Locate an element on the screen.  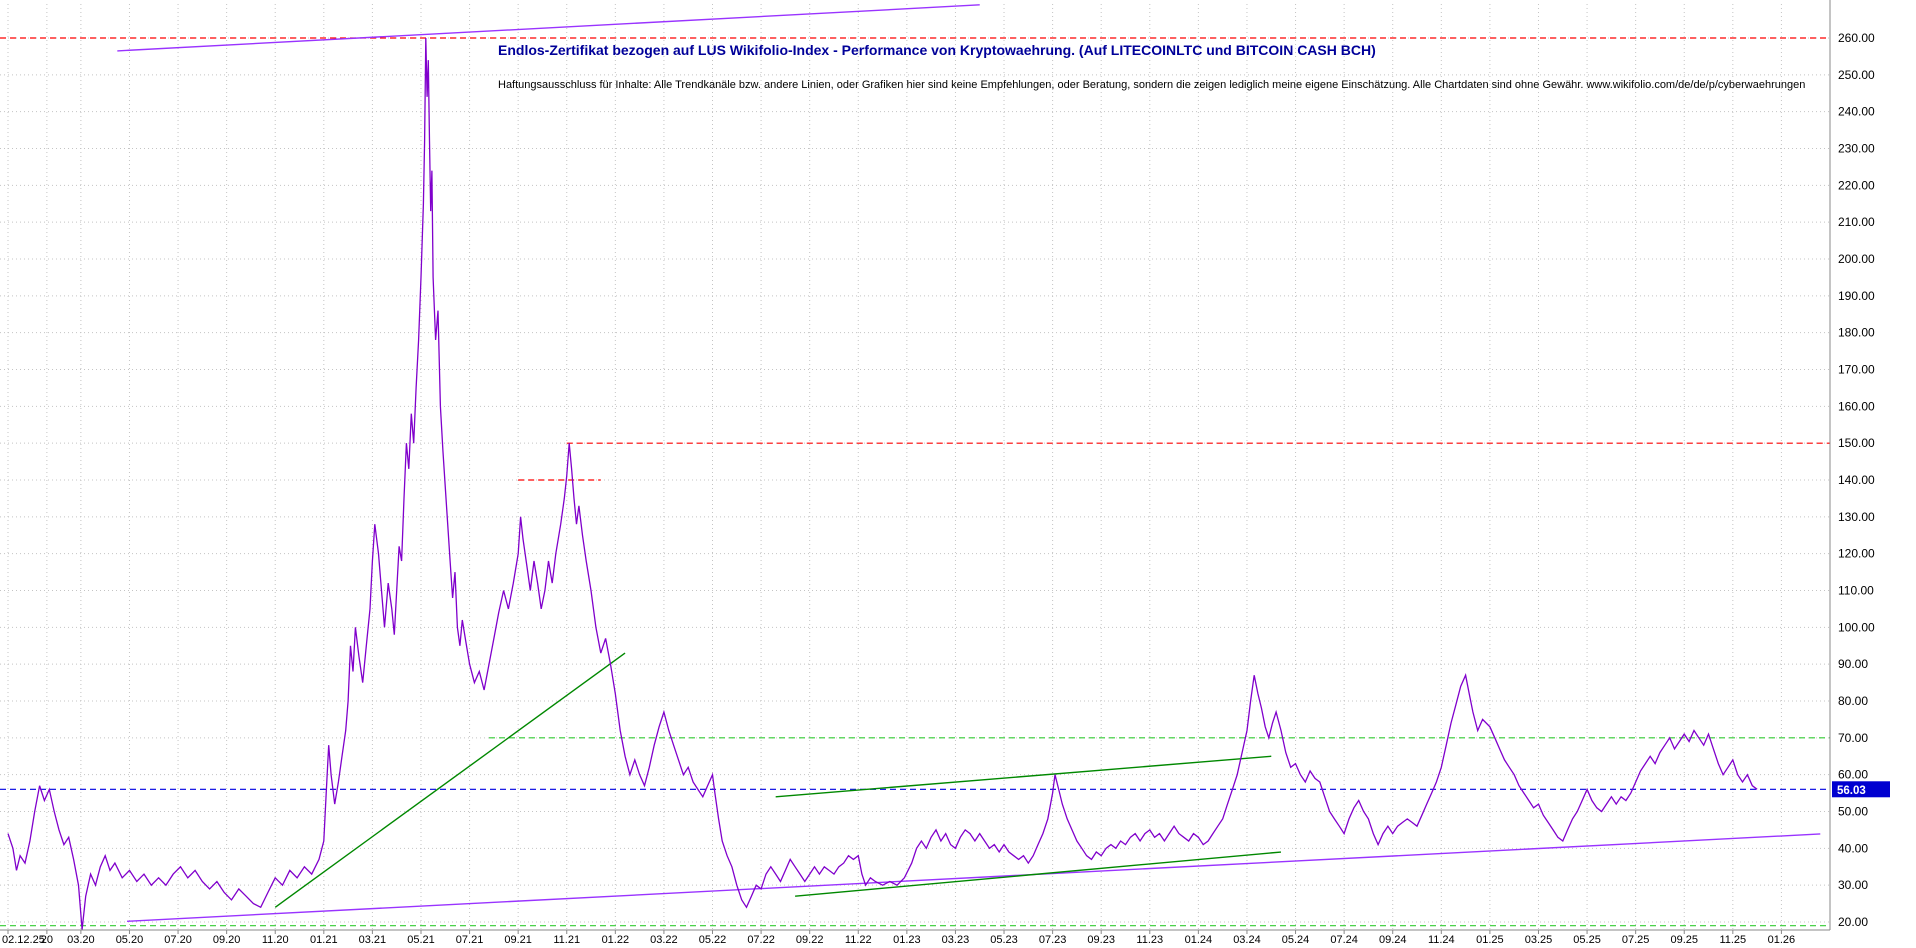
svg-text: 09.25 is located at coordinates (1684, 940).